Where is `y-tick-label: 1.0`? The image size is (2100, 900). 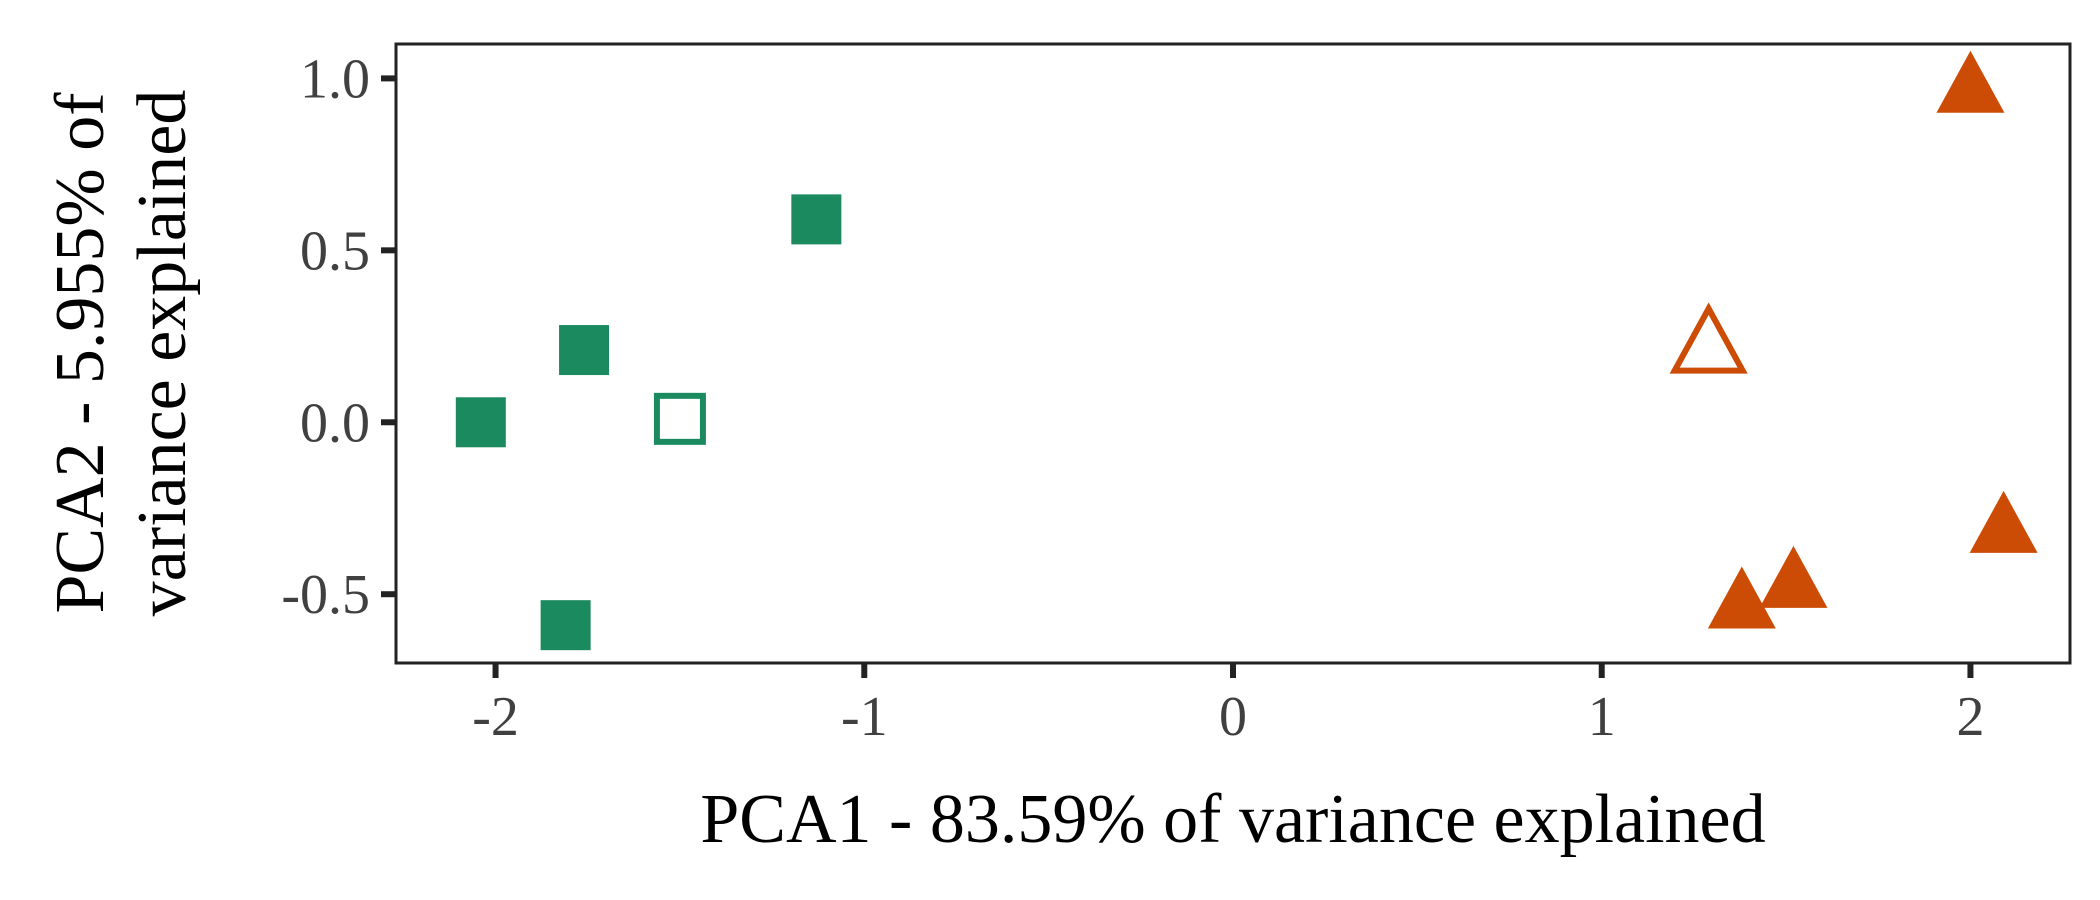 y-tick-label: 1.0 is located at coordinates (335, 79).